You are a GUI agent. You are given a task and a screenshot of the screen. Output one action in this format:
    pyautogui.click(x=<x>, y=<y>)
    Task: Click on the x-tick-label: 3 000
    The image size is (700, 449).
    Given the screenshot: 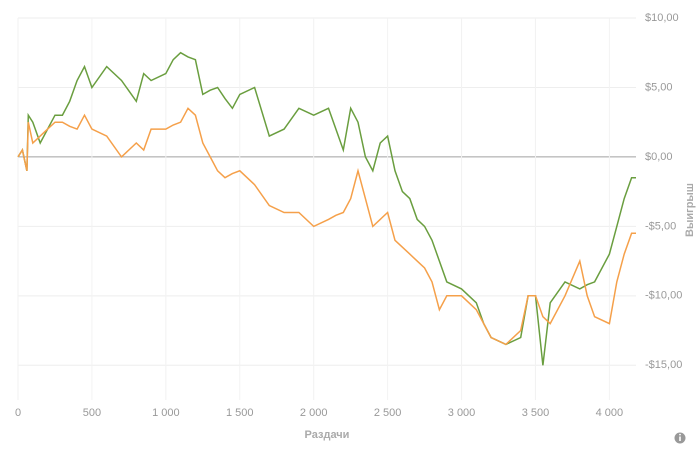 What is the action you would take?
    pyautogui.click(x=462, y=413)
    